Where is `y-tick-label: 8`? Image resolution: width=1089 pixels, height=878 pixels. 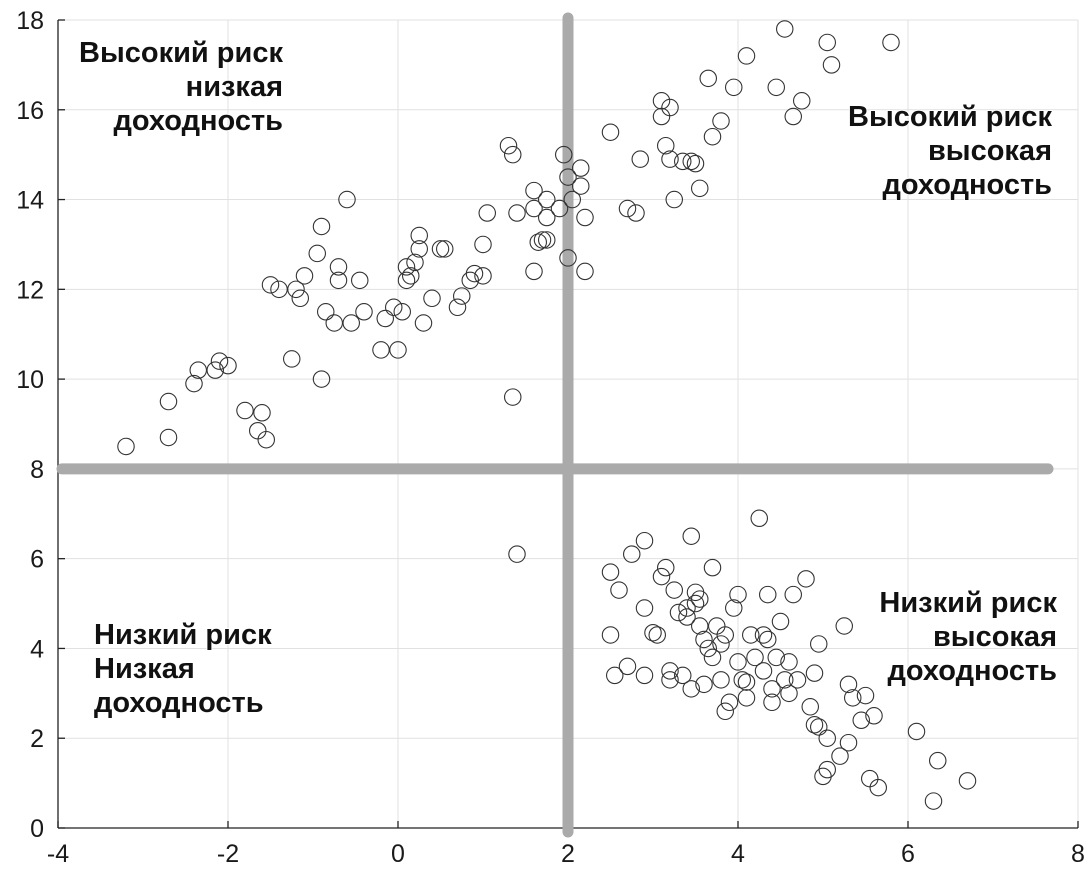
y-tick-label: 8 is located at coordinates (37, 470).